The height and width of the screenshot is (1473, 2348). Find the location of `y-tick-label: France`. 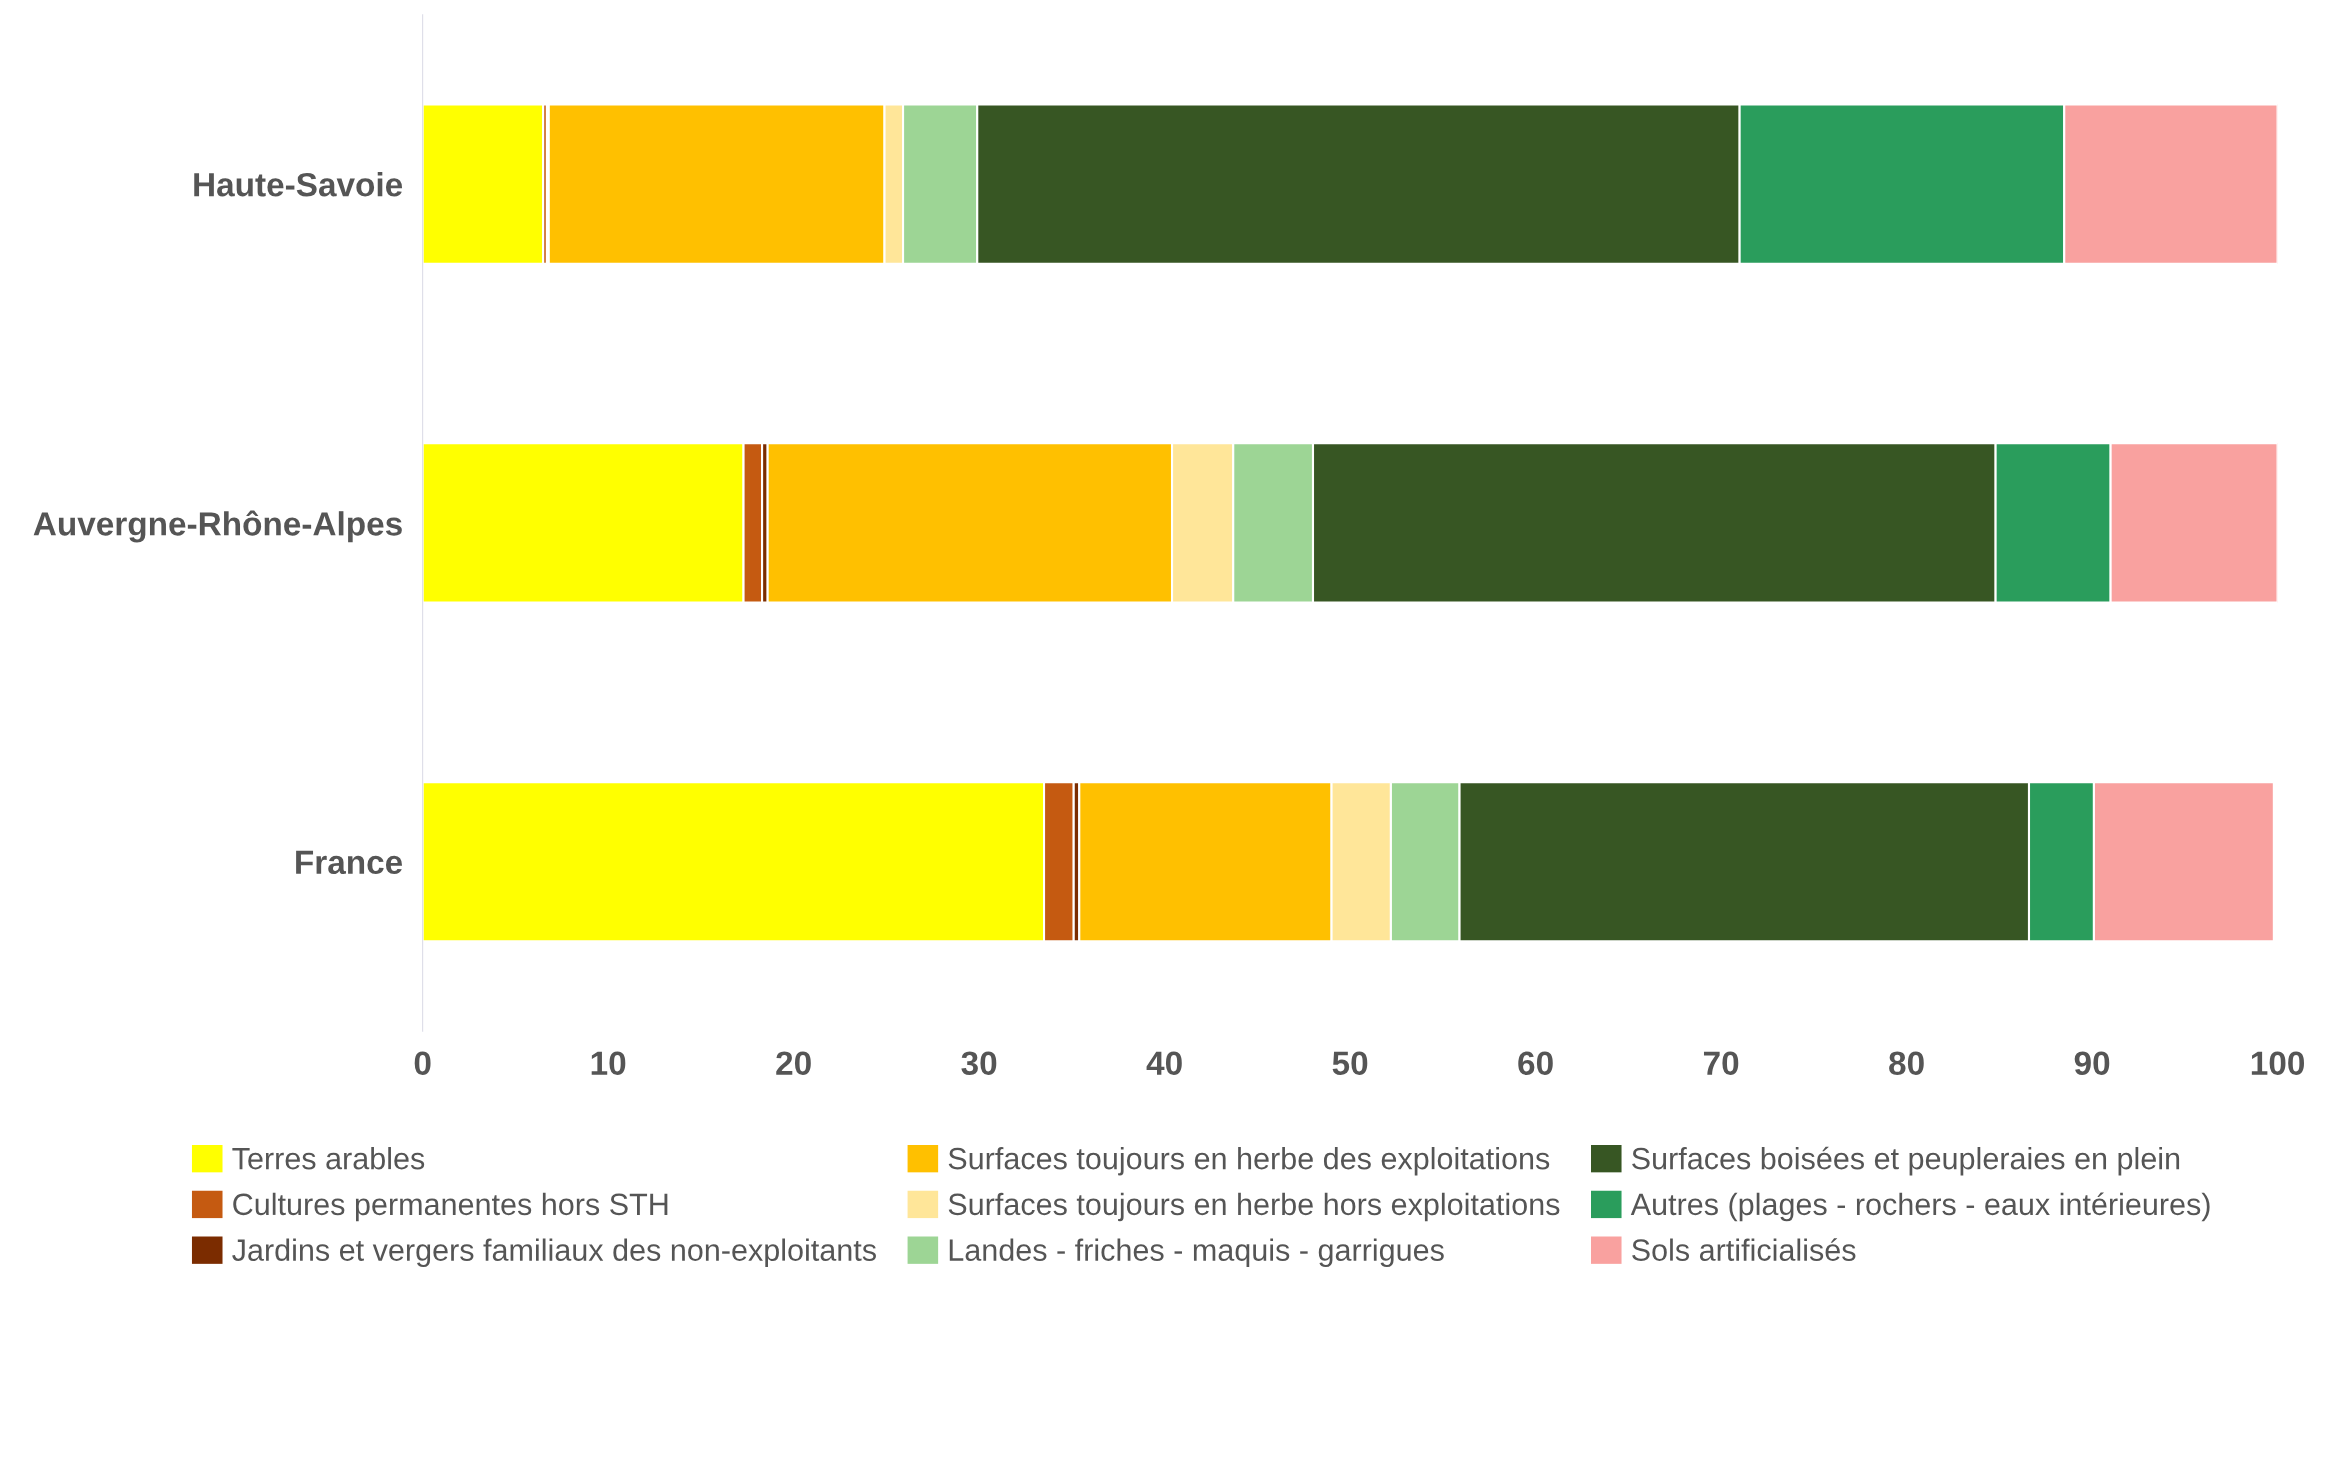

y-tick-label: France is located at coordinates (349, 862).